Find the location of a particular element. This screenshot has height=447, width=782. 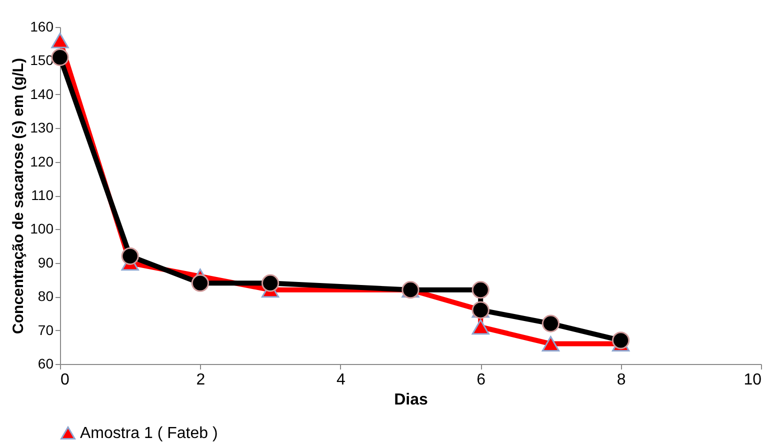

x-tick-label: 8 is located at coordinates (621, 380).